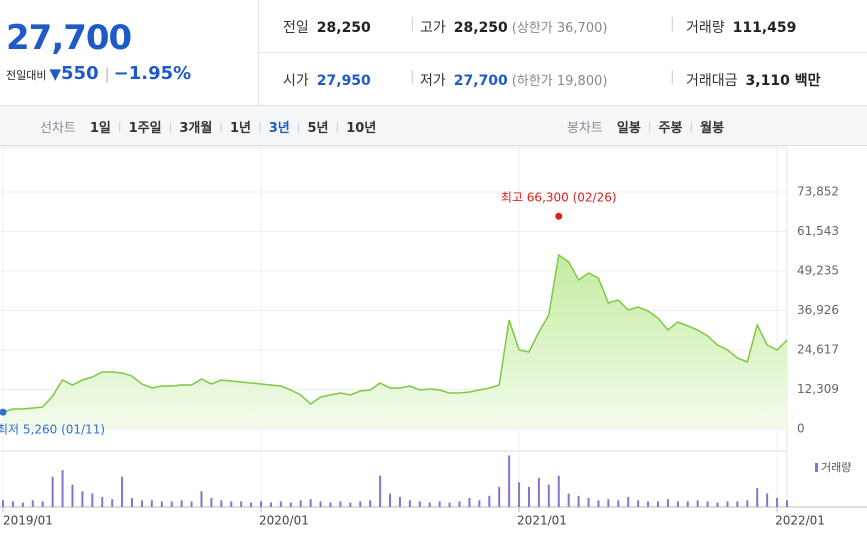  What do you see at coordinates (100, 128) in the screenshot?
I see `period-button: 1일` at bounding box center [100, 128].